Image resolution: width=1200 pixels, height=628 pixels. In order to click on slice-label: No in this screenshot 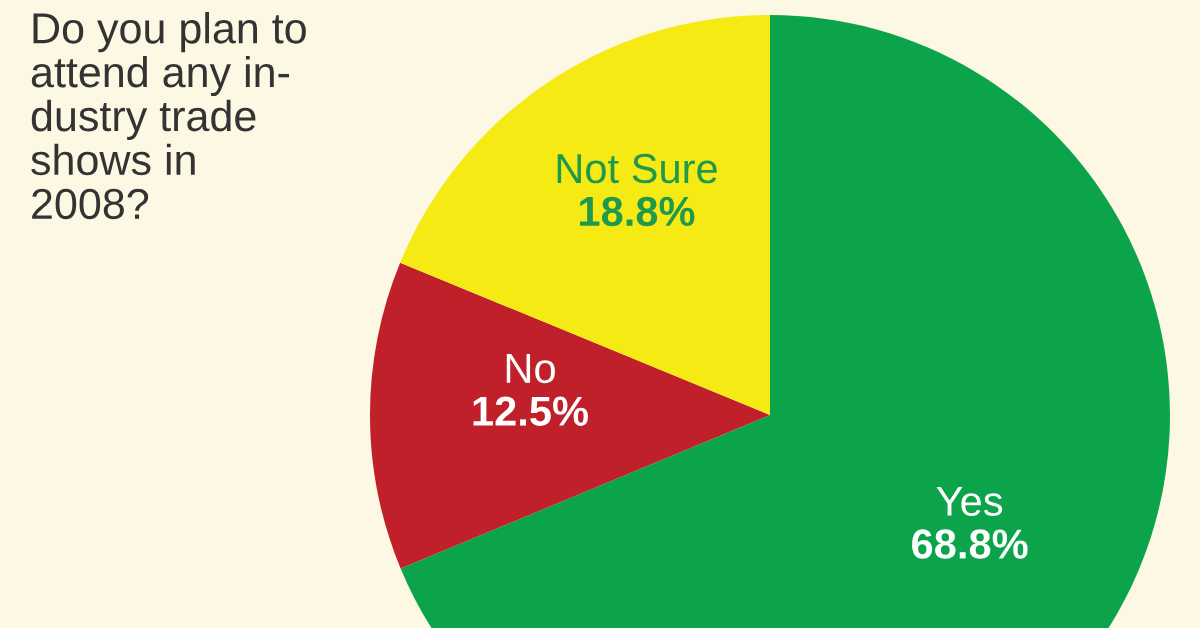, I will do `click(530, 369)`.